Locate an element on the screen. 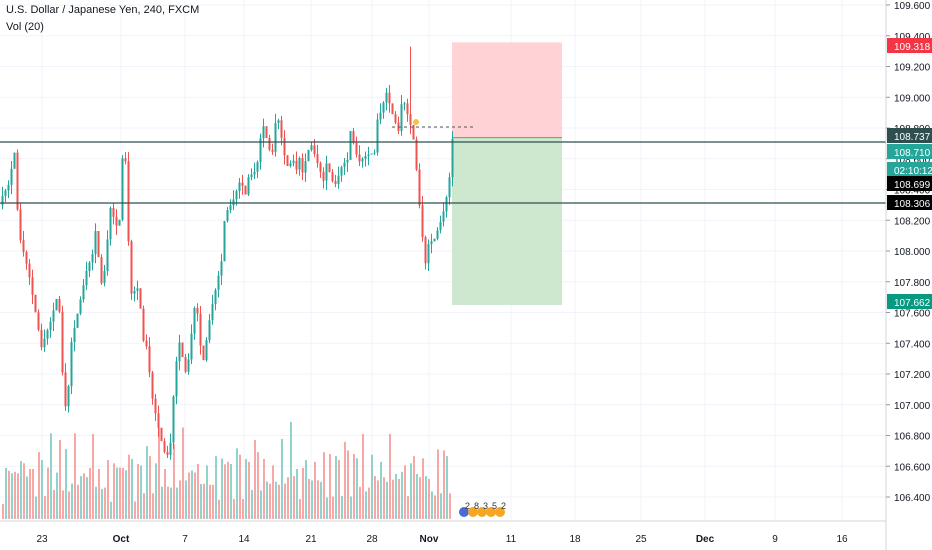 Image resolution: width=932 pixels, height=550 pixels. last-price-badge is located at coordinates (909, 151).